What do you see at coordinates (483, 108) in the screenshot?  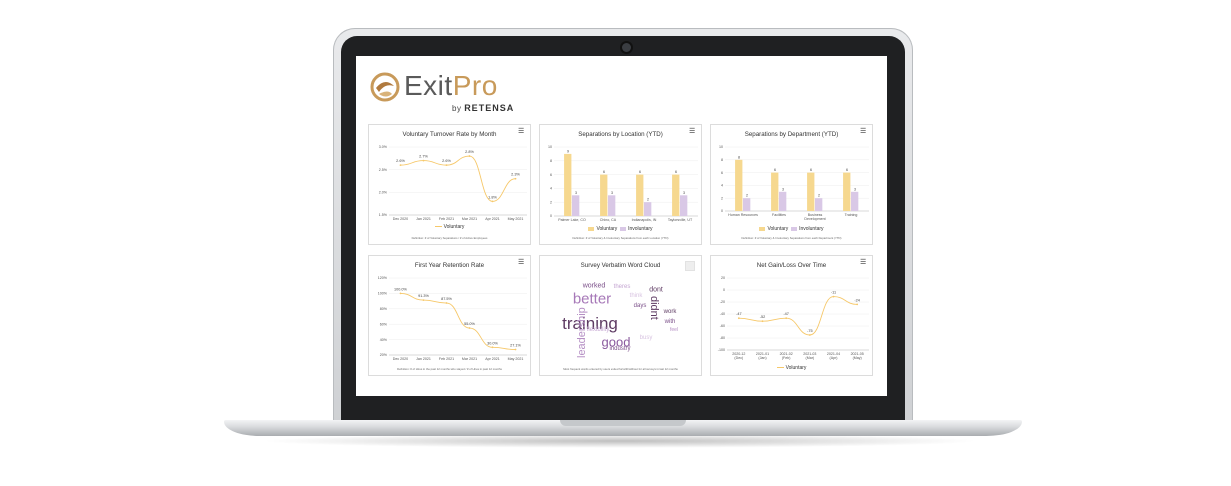 I see `logo-byline: by RETENSA` at bounding box center [483, 108].